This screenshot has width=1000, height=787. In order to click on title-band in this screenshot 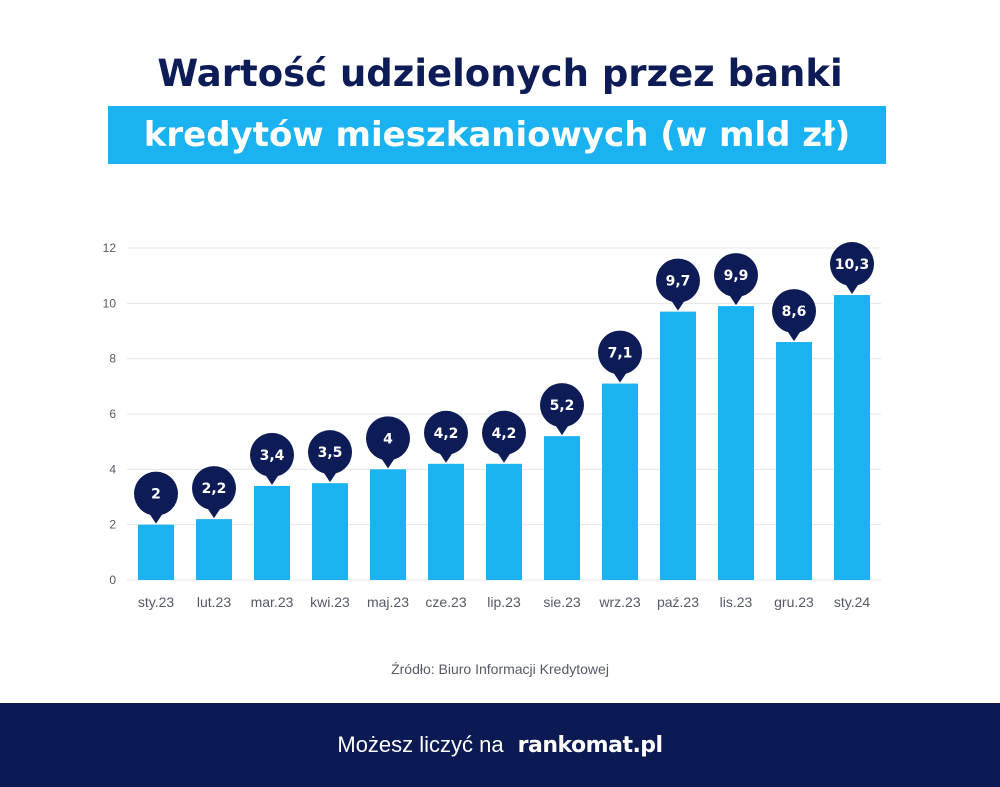, I will do `click(497, 135)`.